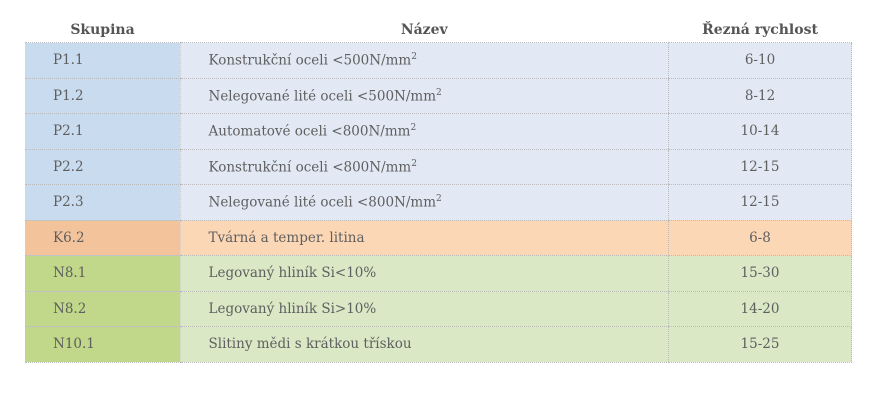 This screenshot has width=877, height=403. I want to click on group-cell: K6.2, so click(102, 238).